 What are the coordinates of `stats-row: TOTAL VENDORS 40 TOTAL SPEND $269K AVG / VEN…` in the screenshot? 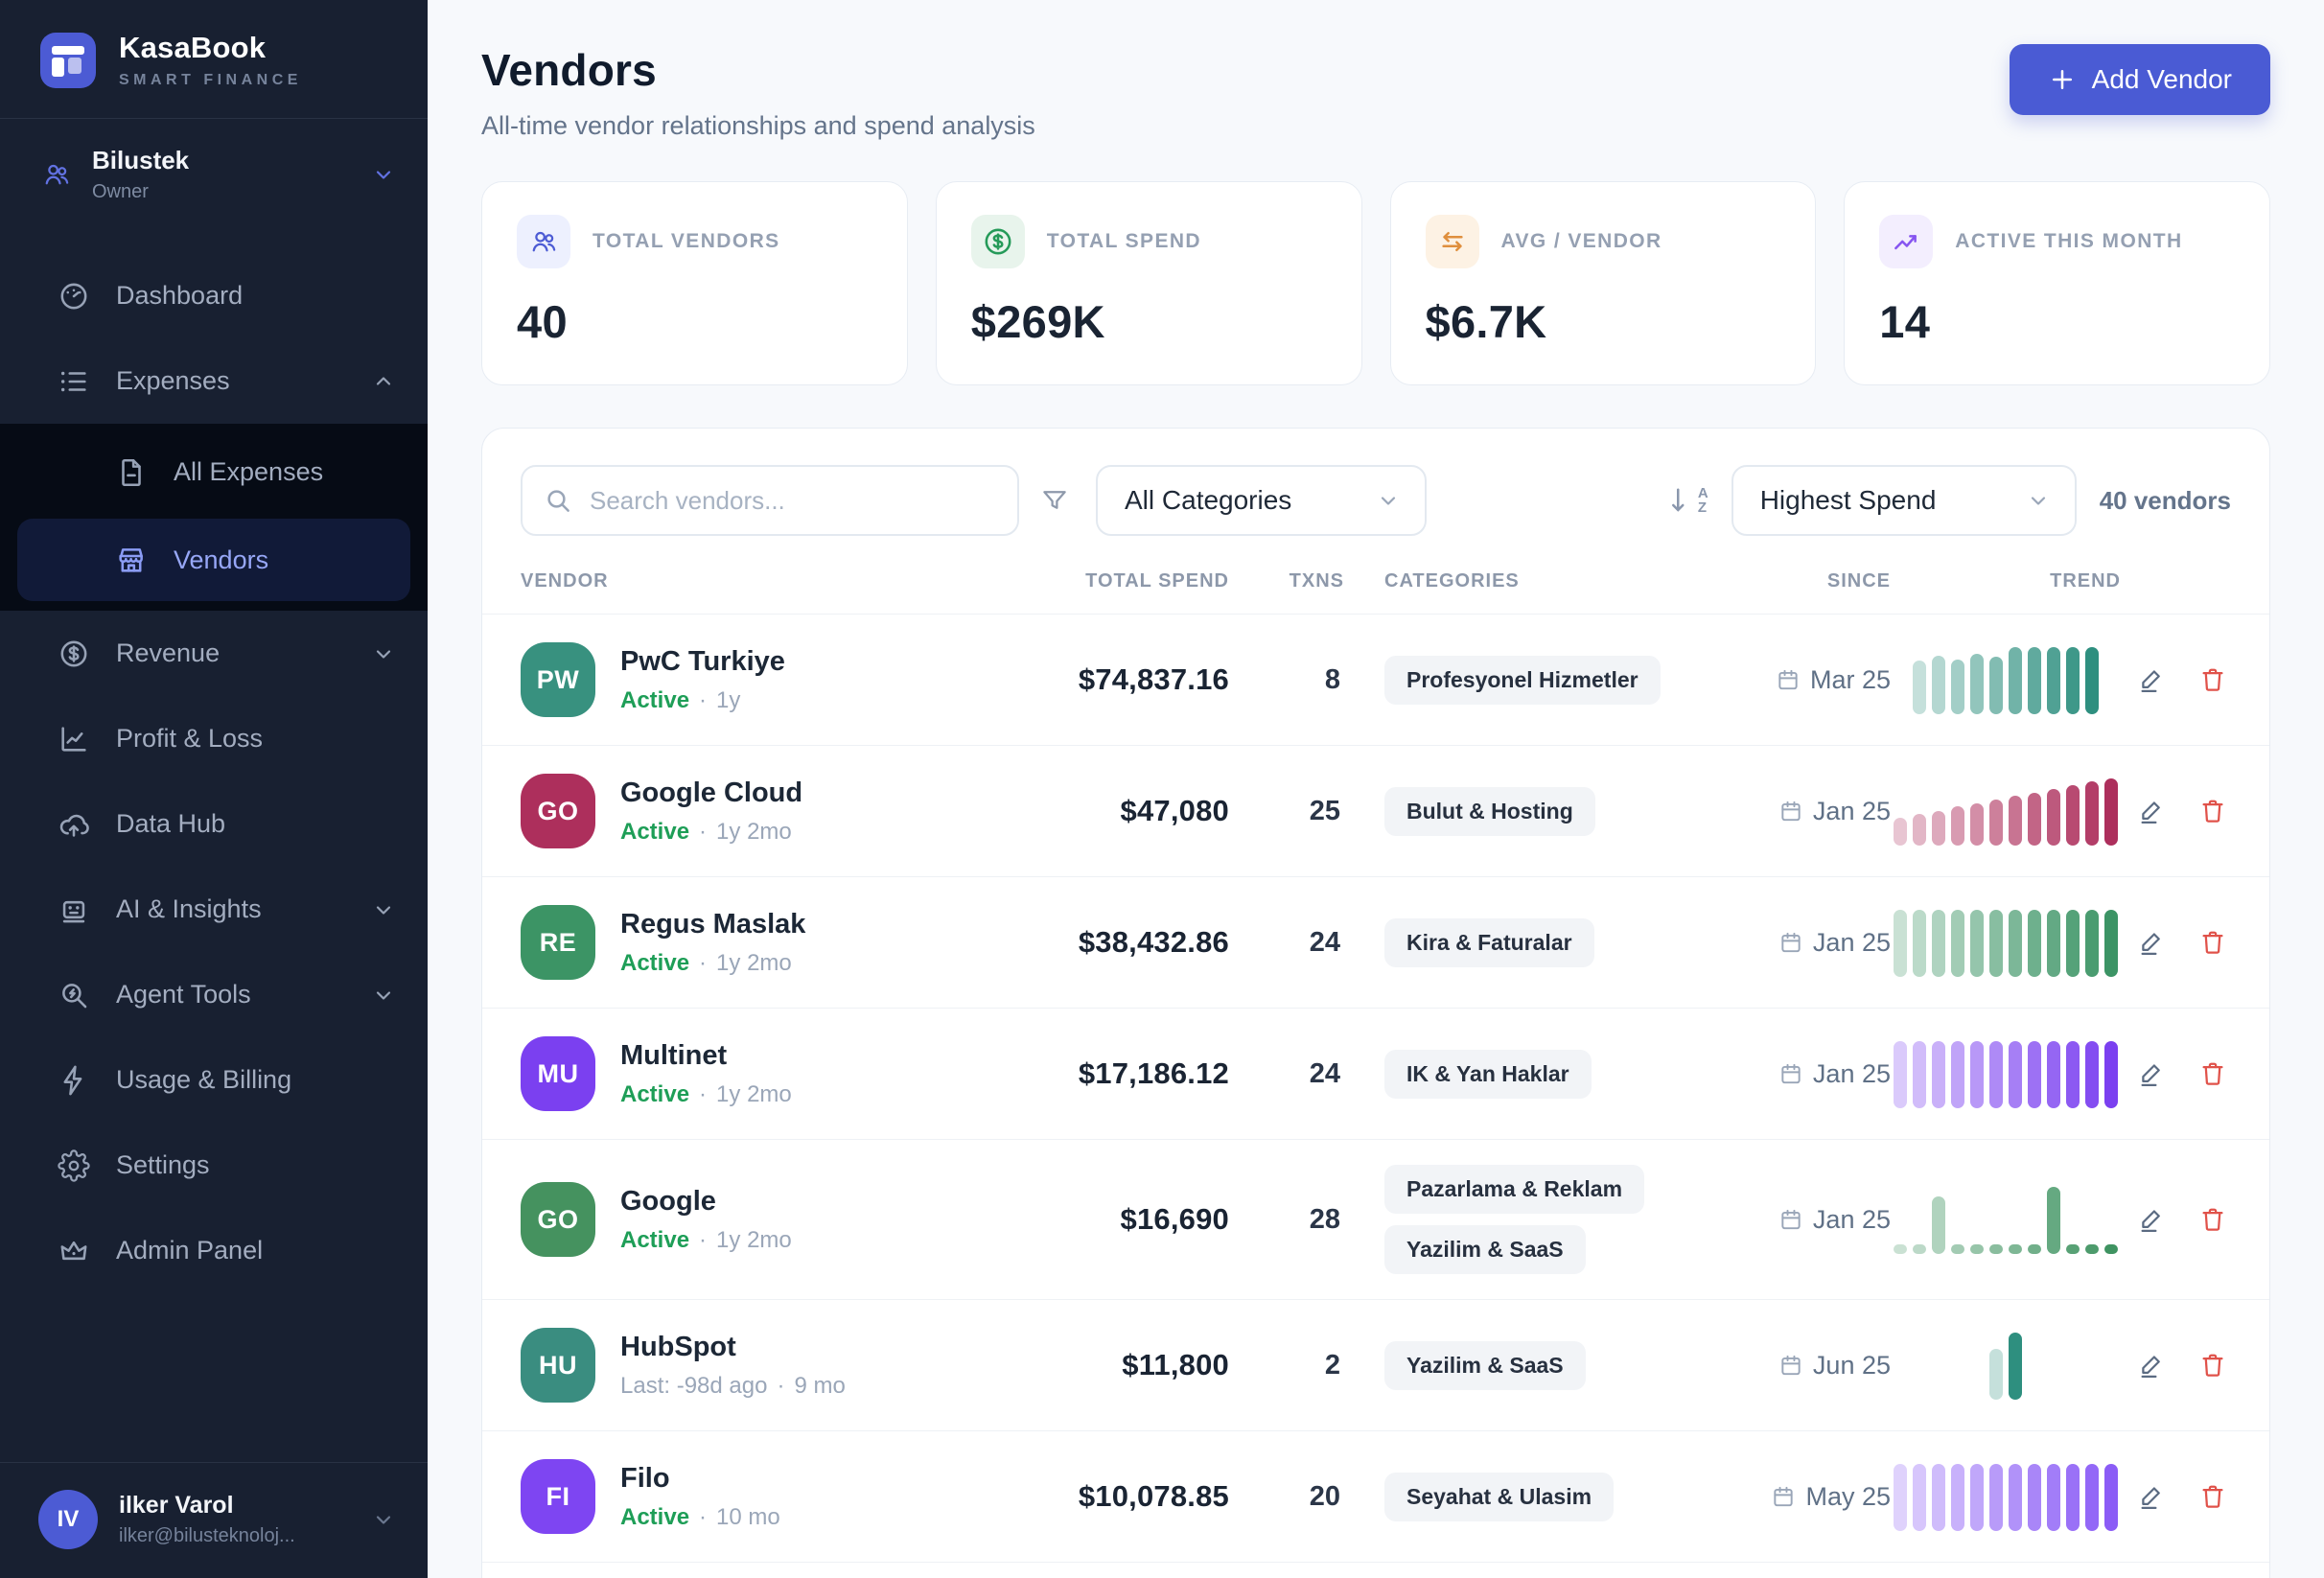 It's located at (1375, 283).